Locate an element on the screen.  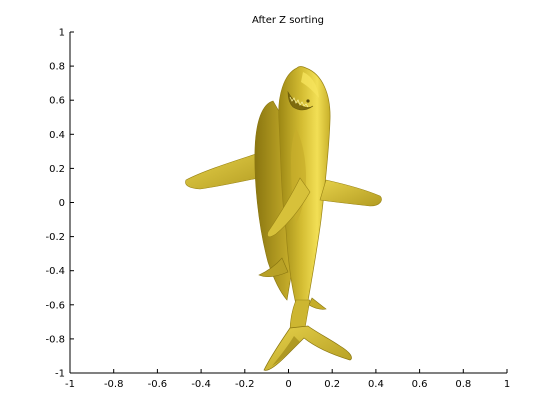
y-tick-label: 0.4 is located at coordinates (57, 135).